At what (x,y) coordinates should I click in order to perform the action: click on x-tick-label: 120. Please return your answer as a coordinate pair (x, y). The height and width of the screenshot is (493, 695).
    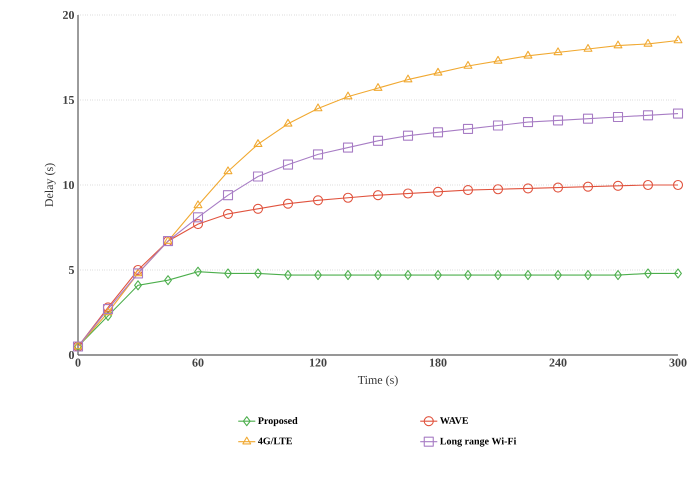
    Looking at the image, I should click on (318, 362).